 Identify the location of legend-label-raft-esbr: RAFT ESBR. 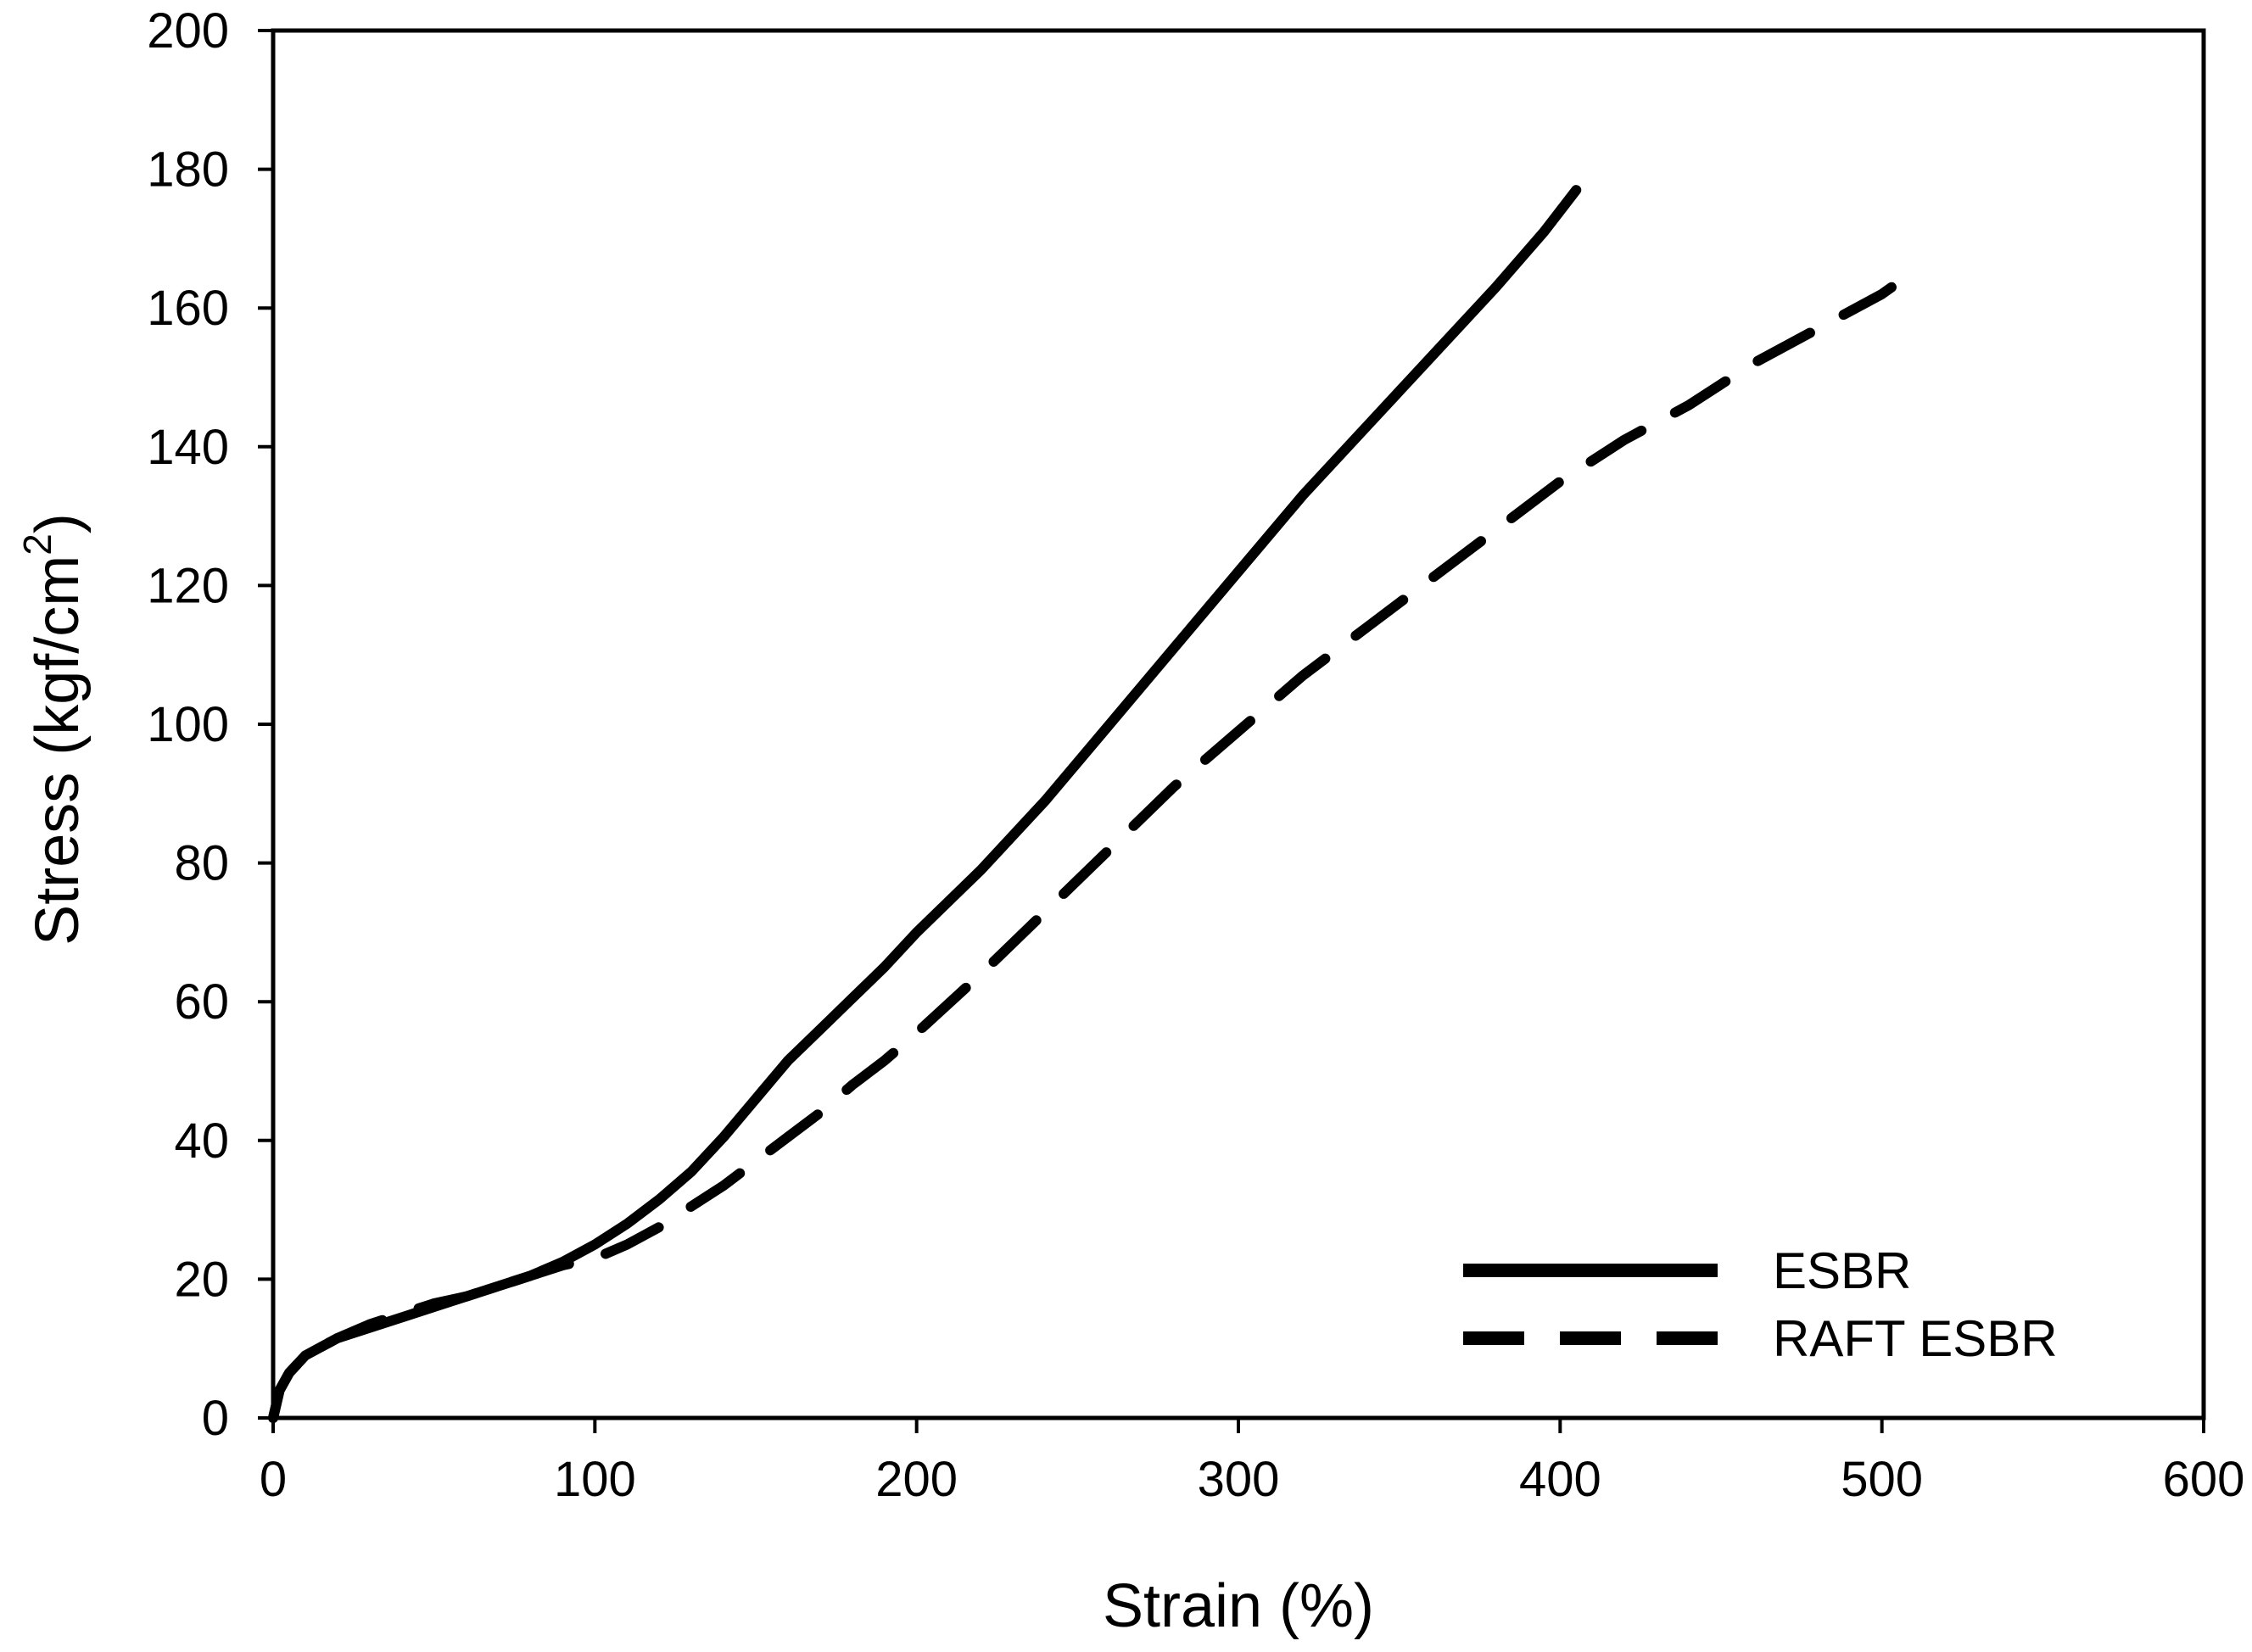
(1916, 1338).